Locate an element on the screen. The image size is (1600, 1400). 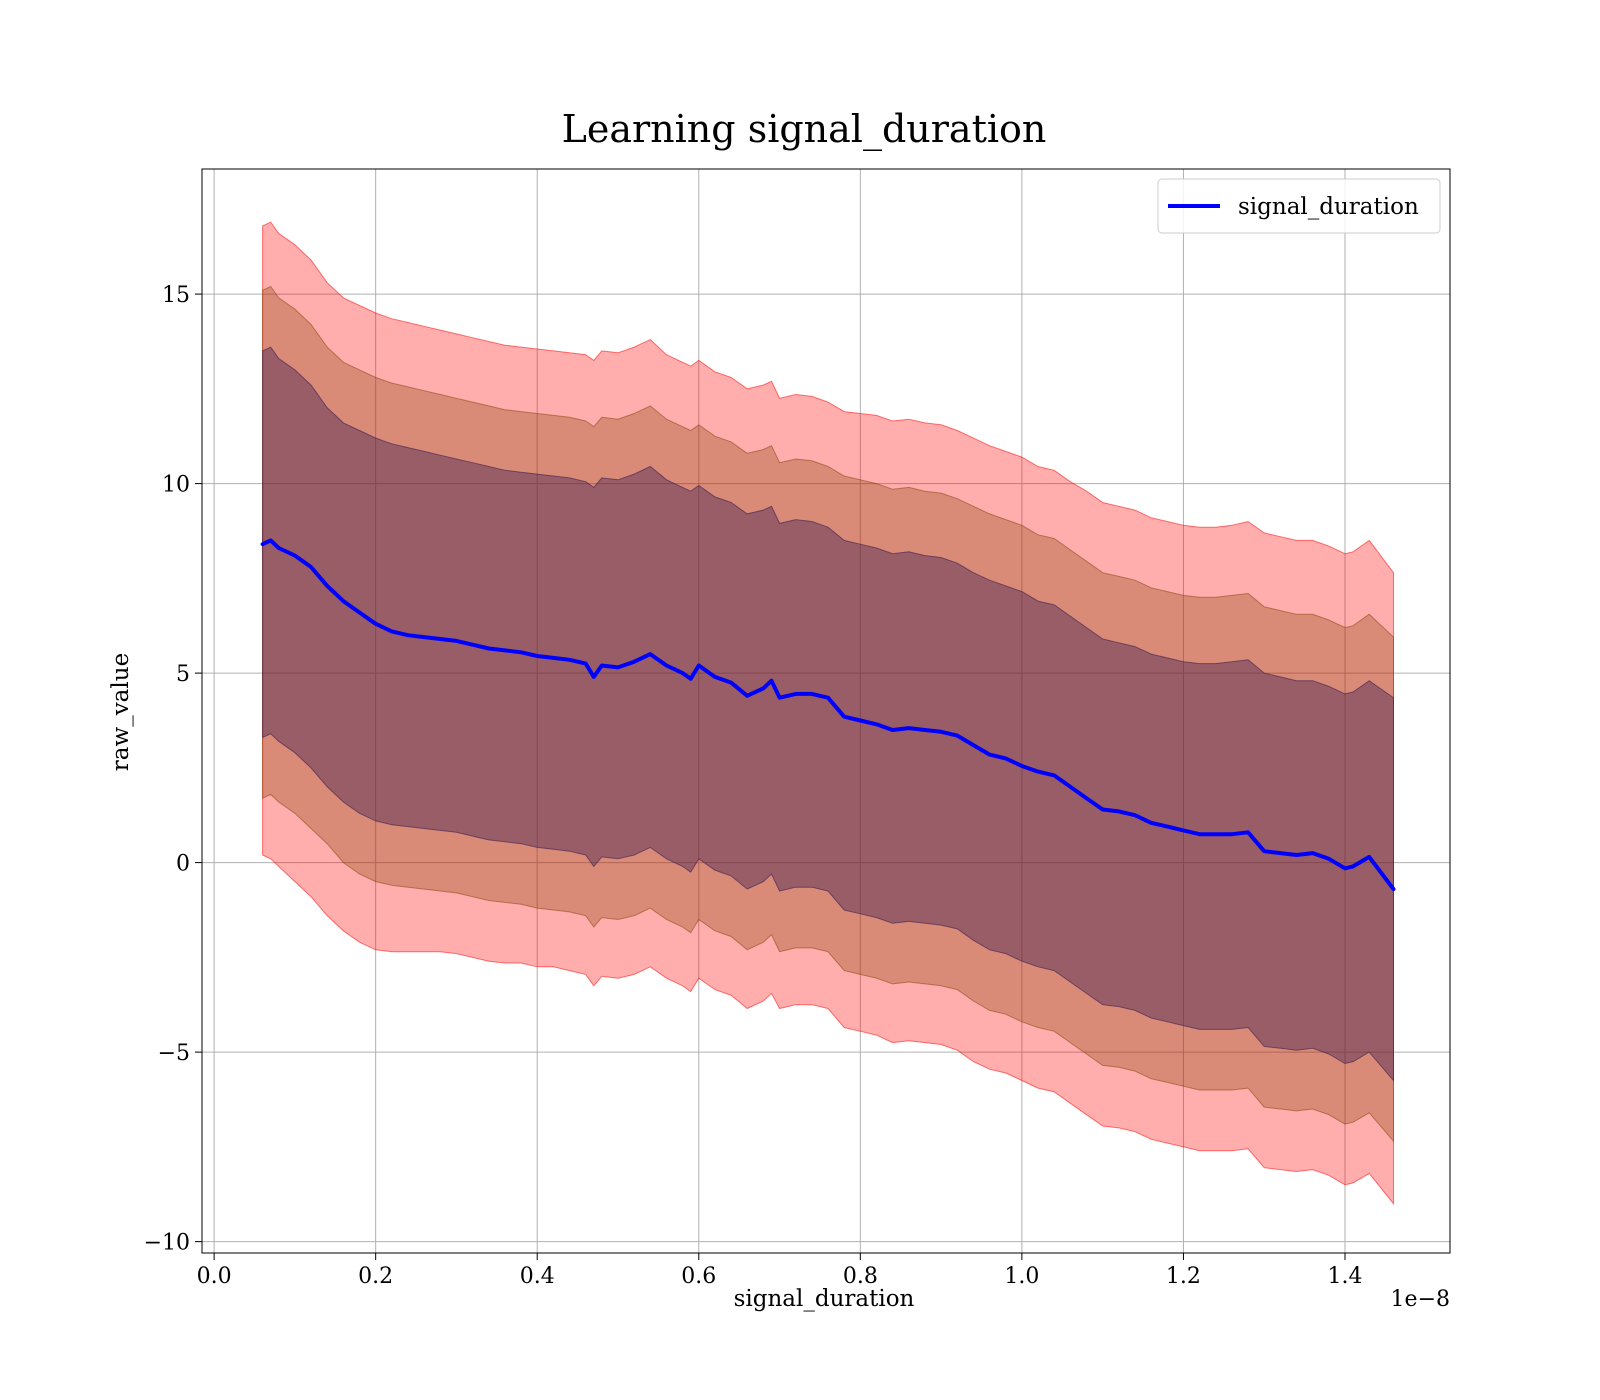
y-tick-label: 15 is located at coordinates (176, 295).